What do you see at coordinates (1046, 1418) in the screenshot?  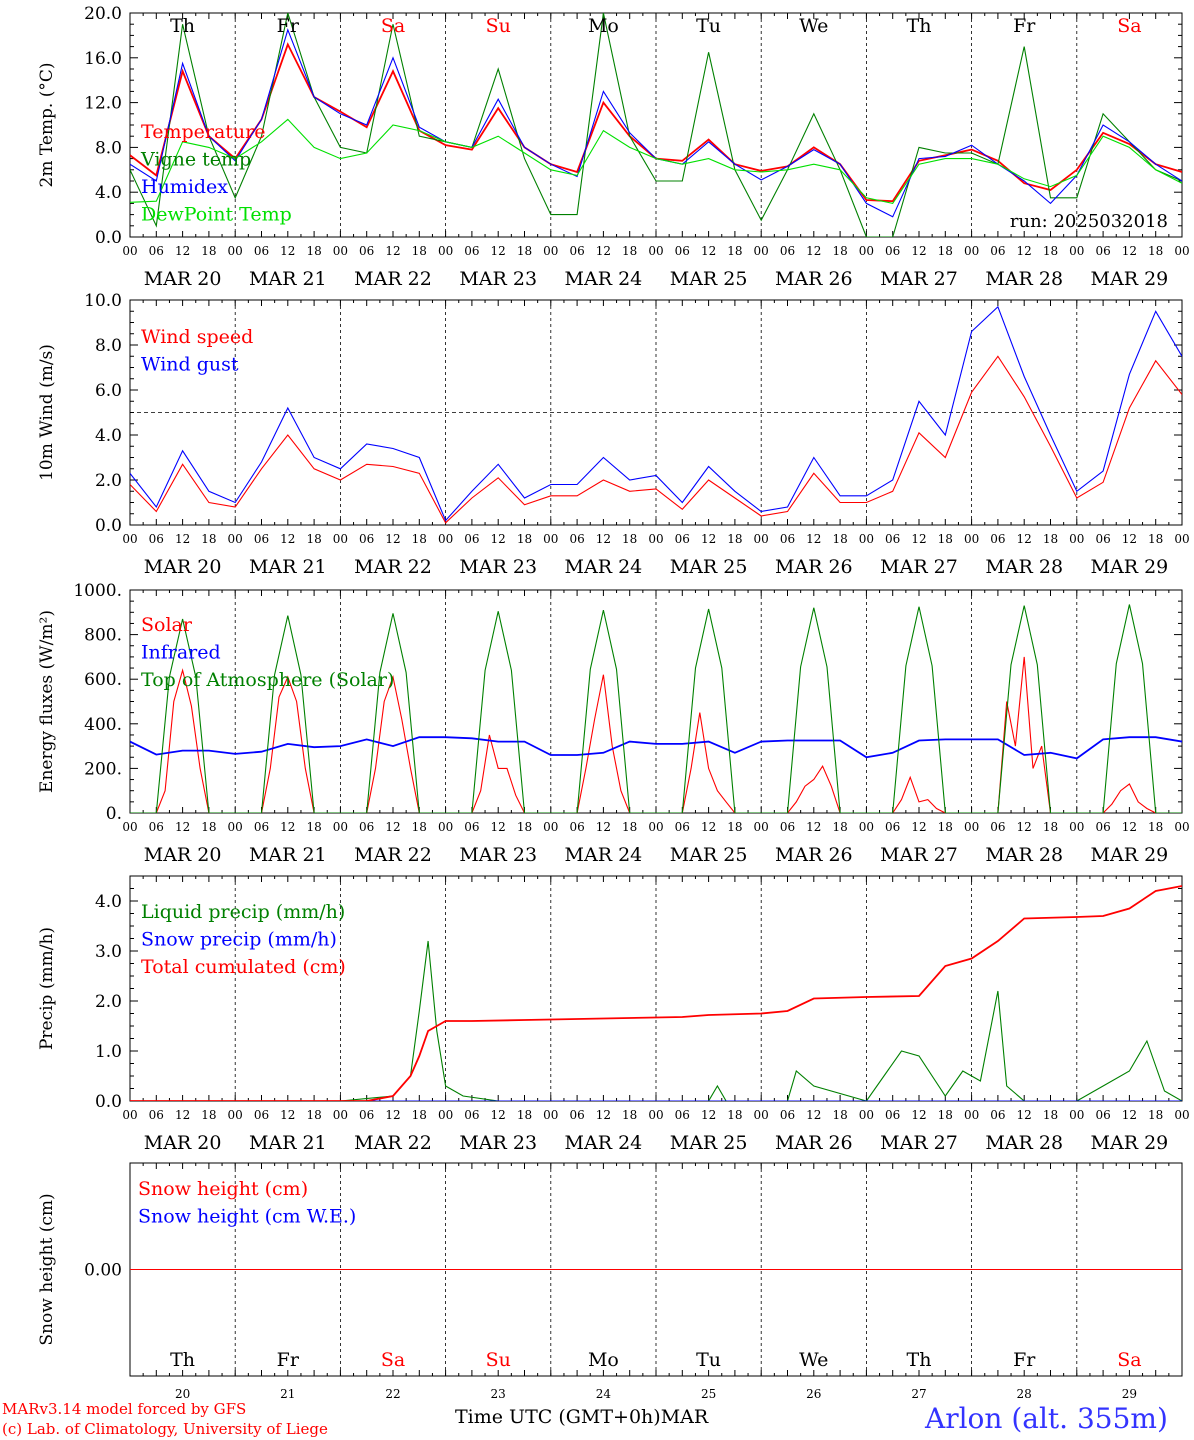 I see `station-label: Arlon (alt. 355m)` at bounding box center [1046, 1418].